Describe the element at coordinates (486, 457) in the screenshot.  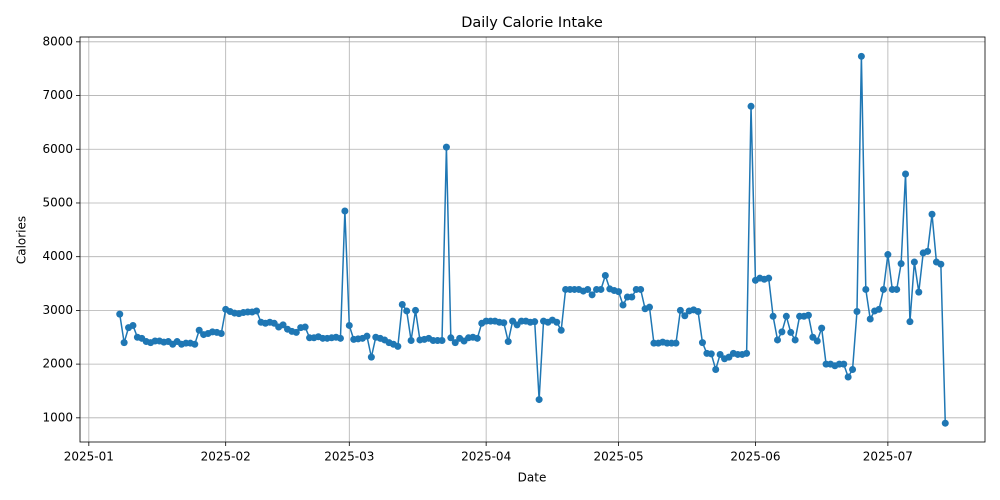
I see `x-tick-label: 2025-04` at that location.